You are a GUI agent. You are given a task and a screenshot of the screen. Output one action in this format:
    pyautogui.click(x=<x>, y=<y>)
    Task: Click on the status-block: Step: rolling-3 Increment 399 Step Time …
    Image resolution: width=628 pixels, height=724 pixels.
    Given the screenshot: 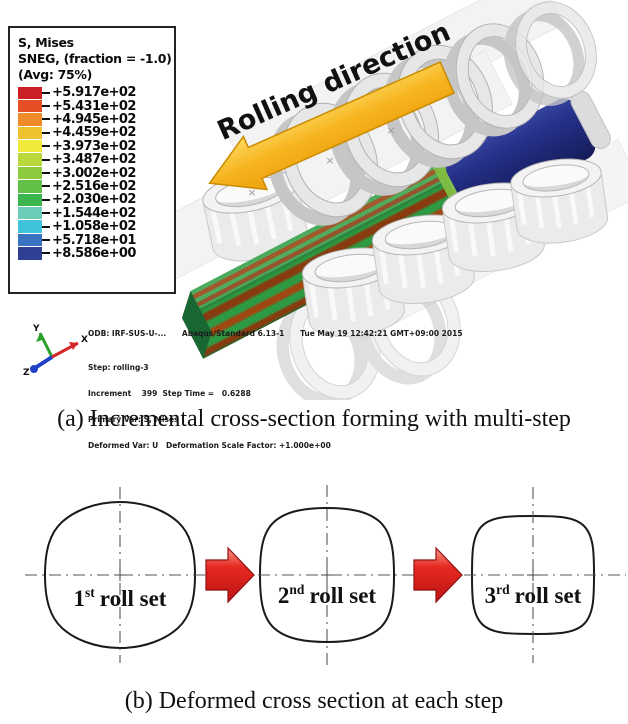 What is the action you would take?
    pyautogui.click(x=209, y=407)
    